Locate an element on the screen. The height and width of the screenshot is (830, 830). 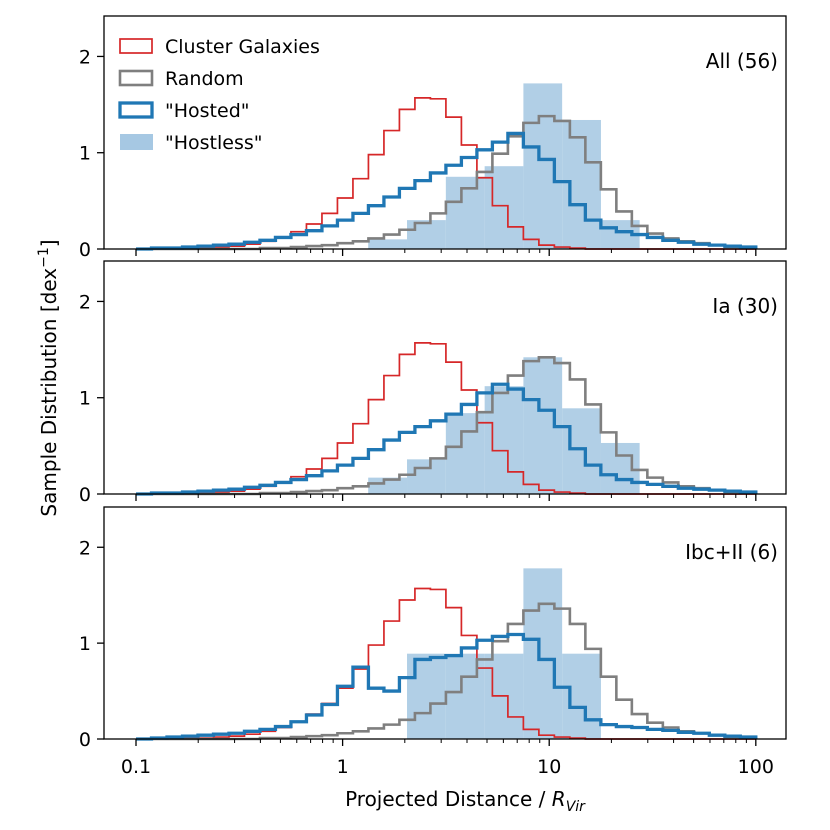
x-tick-label: 1 is located at coordinates (343, 767).